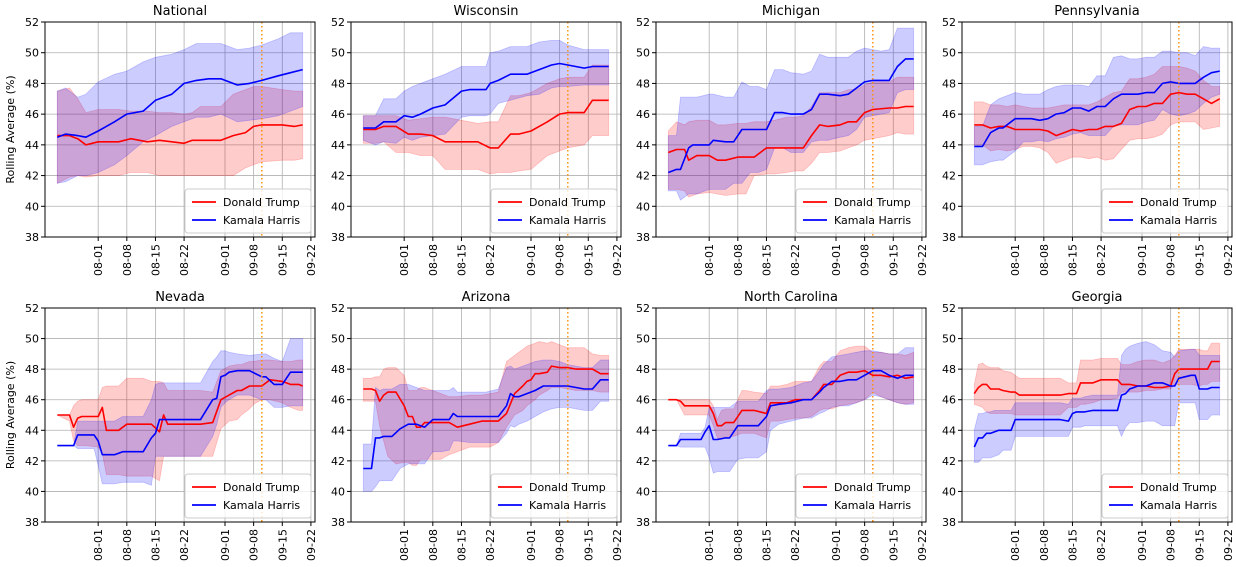  I want to click on subplot-title: Wisconsin, so click(486, 11).